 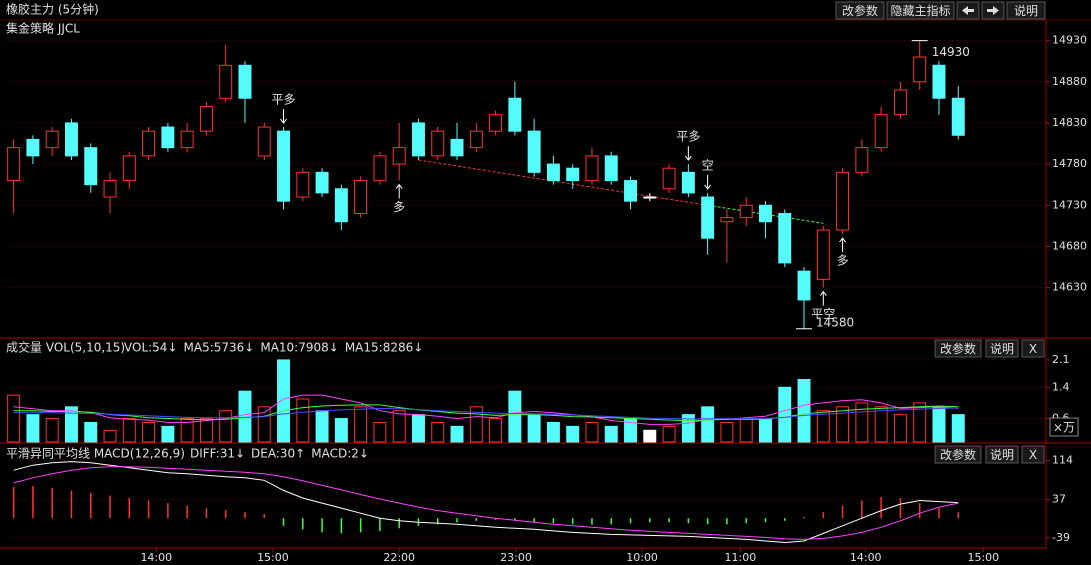 What do you see at coordinates (219, 348) in the screenshot?
I see `legend-entry: MA5:5736↓` at bounding box center [219, 348].